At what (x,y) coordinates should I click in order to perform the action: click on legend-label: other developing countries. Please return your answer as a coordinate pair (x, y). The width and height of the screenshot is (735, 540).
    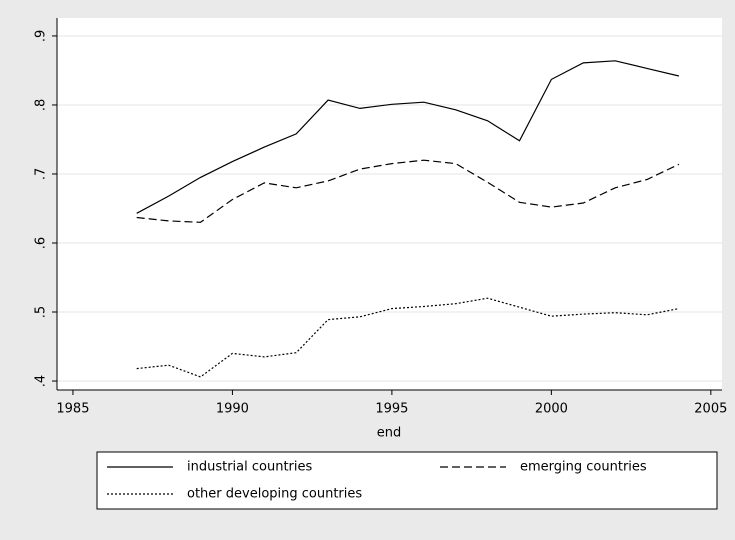
    Looking at the image, I should click on (274, 494).